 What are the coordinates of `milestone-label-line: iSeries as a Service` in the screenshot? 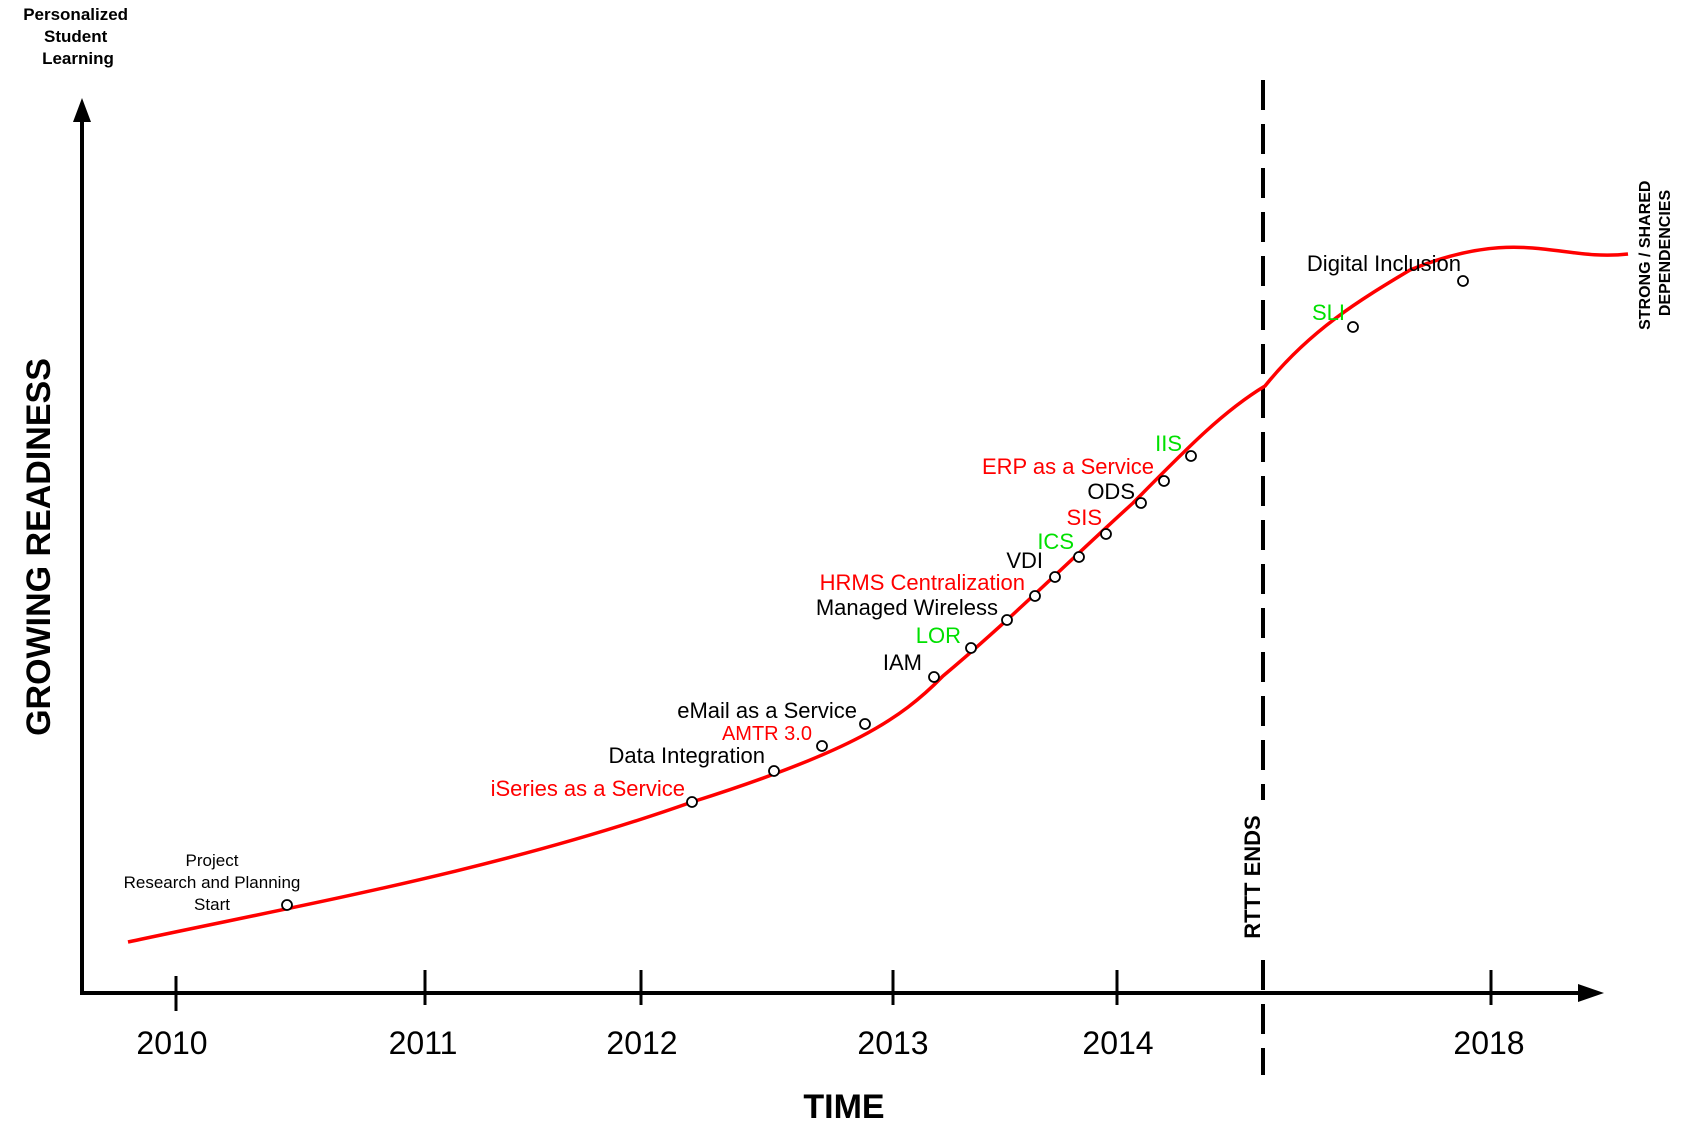 It's located at (588, 788).